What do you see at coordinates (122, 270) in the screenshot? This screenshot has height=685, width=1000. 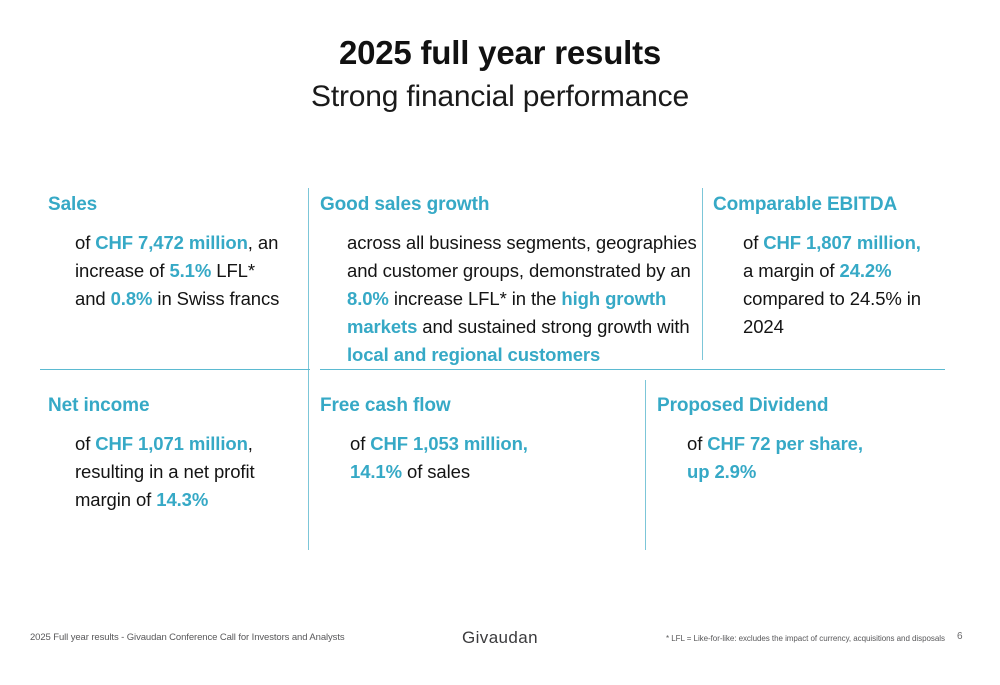 I see `sales-line2-prefix: increase of` at bounding box center [122, 270].